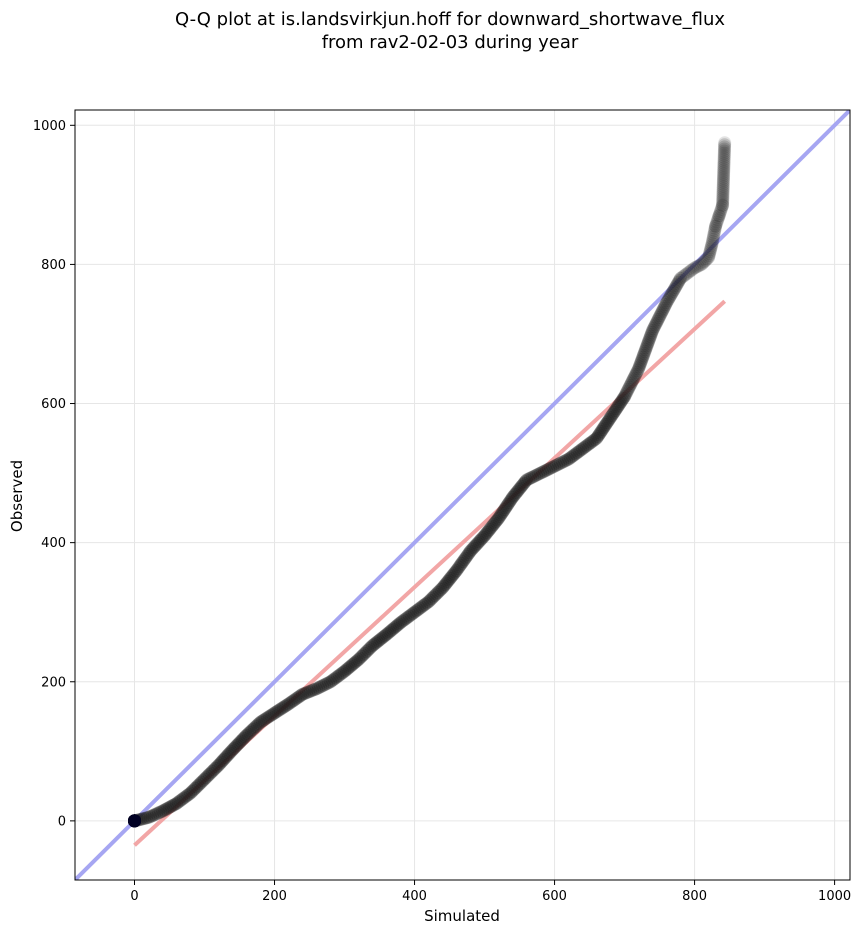 The image size is (860, 934). I want to click on x-tick-label-0: 0, so click(134, 896).